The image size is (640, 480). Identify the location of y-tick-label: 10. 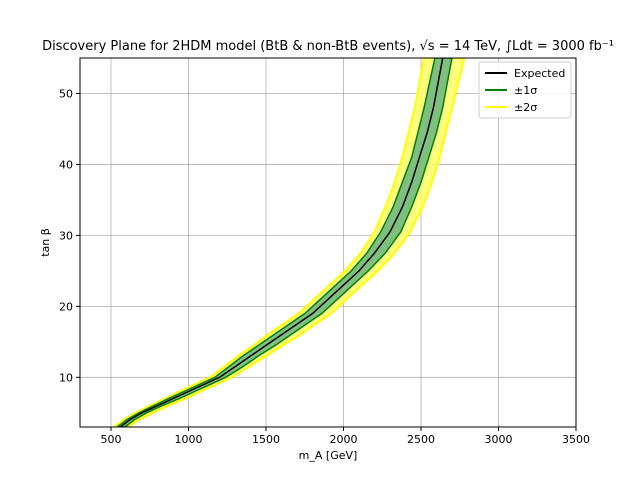
(66, 377).